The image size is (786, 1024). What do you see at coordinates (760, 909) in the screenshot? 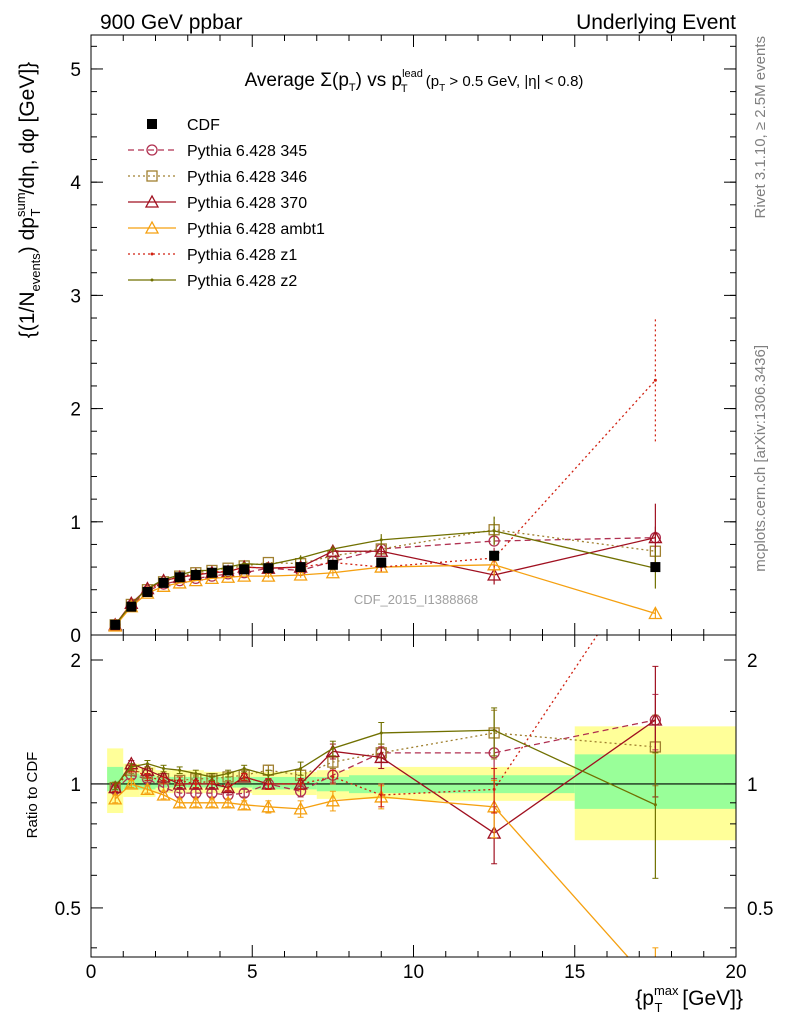
I see `ratio-y-tick-label-right: 0.5` at bounding box center [760, 909].